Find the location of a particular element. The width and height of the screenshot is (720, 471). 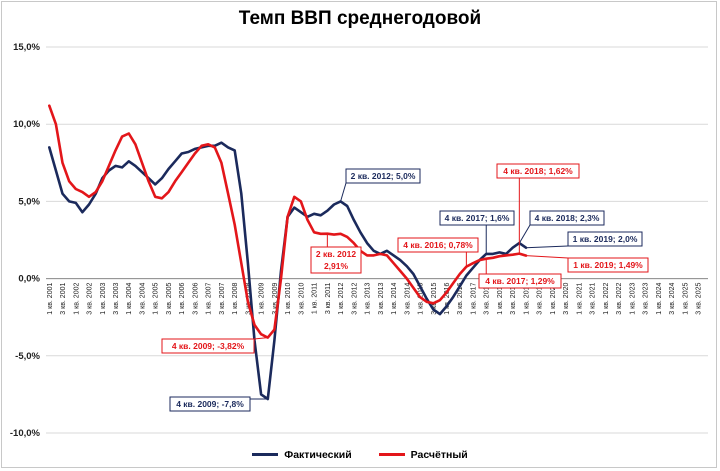

x-tick-label: 3 кв. 2002 is located at coordinates (90, 299).